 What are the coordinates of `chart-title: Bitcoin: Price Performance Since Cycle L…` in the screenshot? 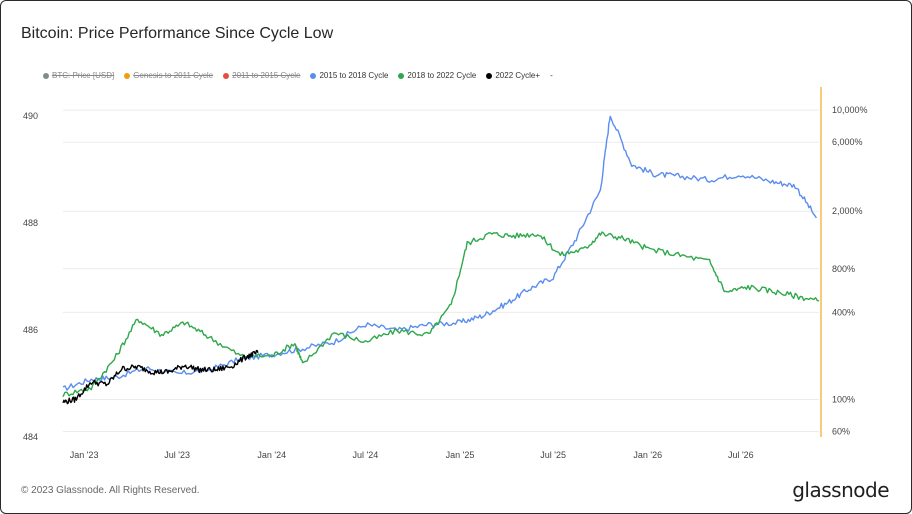 It's located at (177, 33).